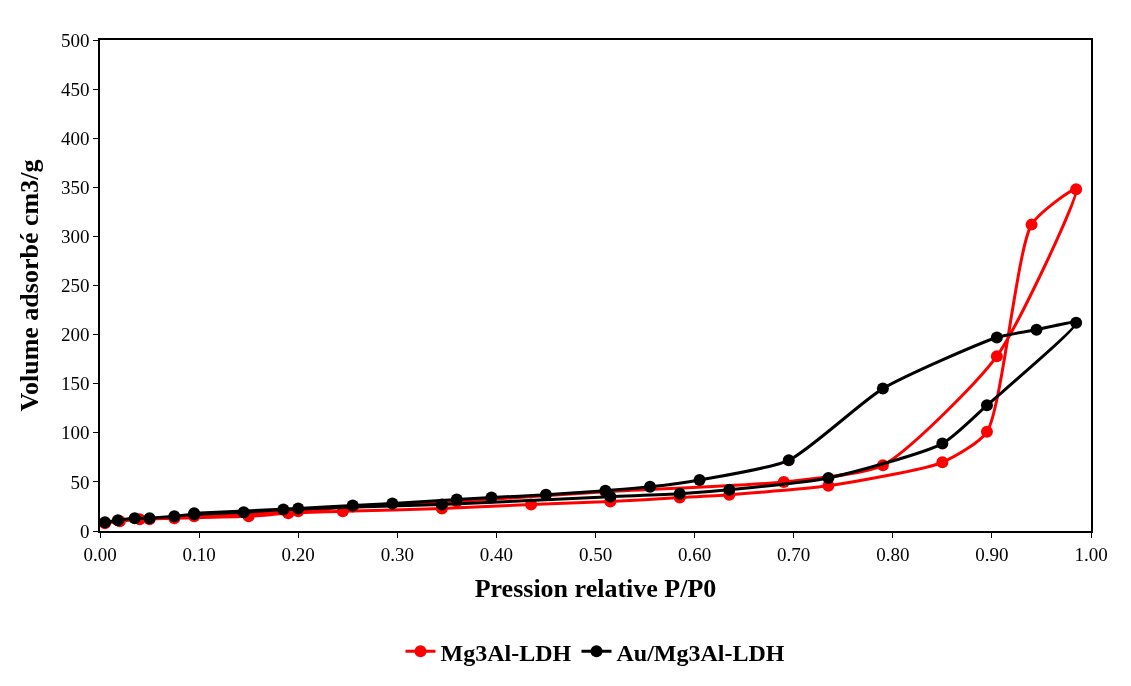 Image resolution: width=1131 pixels, height=686 pixels. What do you see at coordinates (75, 335) in the screenshot?
I see `y-tick-label: 200` at bounding box center [75, 335].